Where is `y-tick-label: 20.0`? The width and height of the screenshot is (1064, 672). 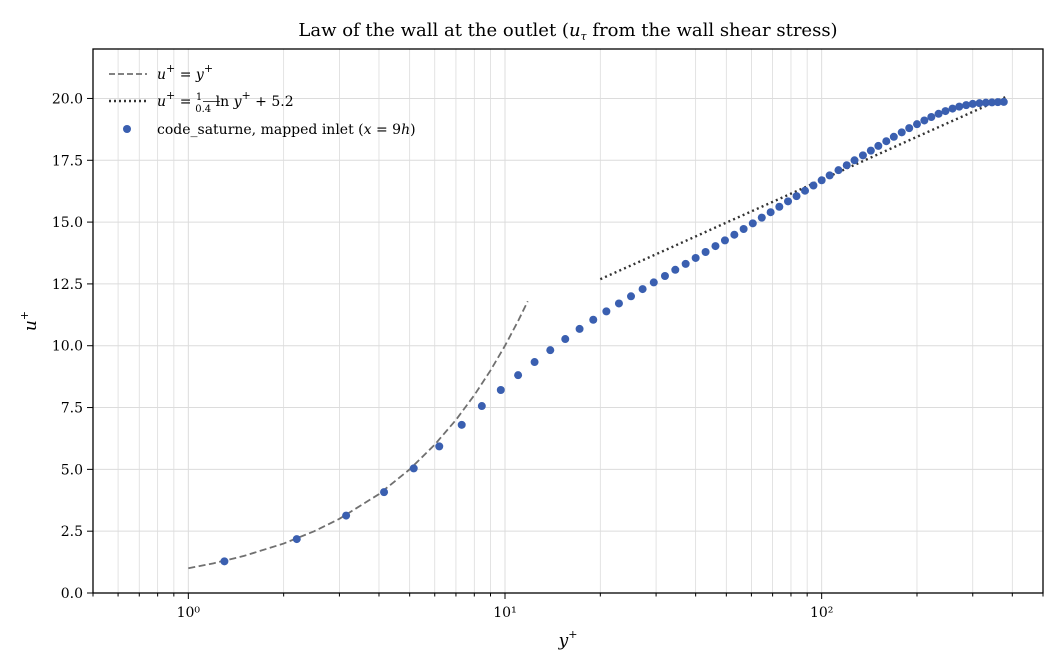
y-tick-label: 20.0 is located at coordinates (67, 99).